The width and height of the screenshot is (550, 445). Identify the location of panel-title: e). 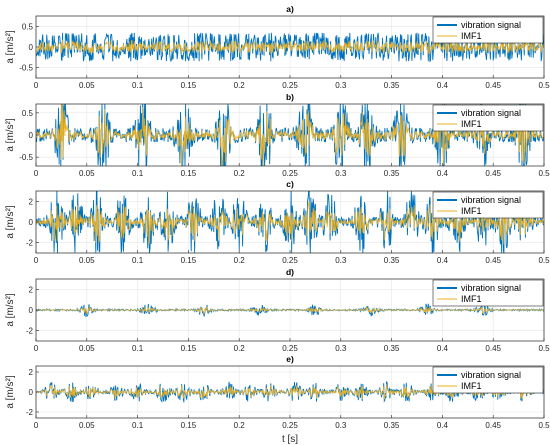
(290, 359).